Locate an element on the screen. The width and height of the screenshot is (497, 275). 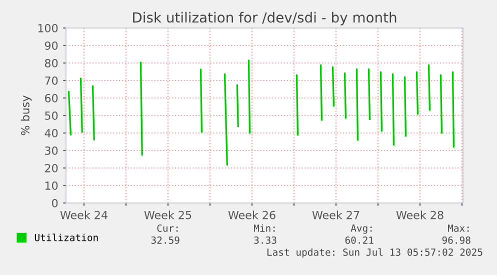
y-axis-title: % busy is located at coordinates (26, 116).